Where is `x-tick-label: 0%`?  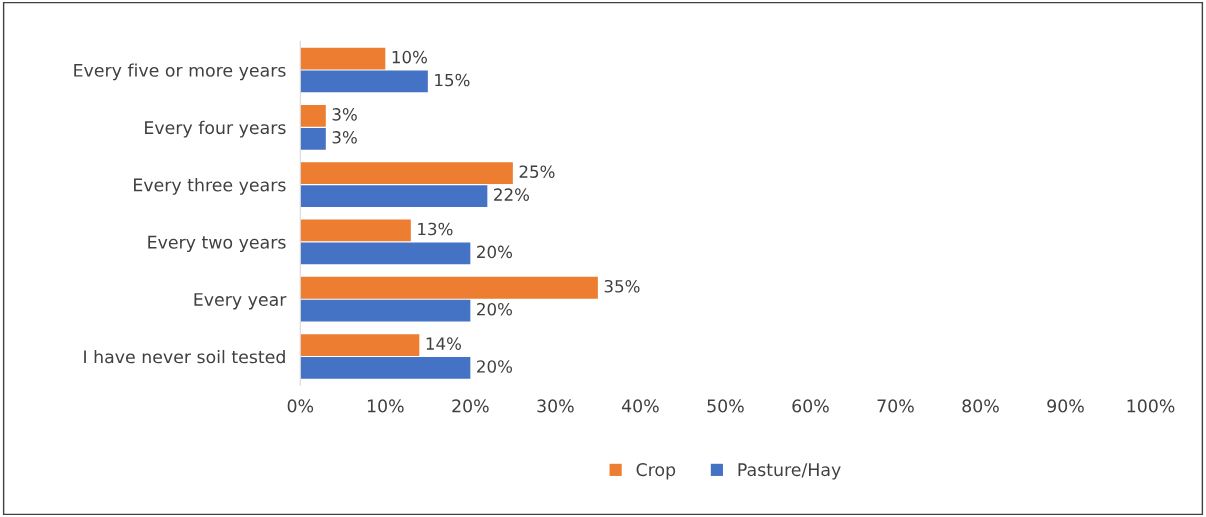 x-tick-label: 0% is located at coordinates (300, 406).